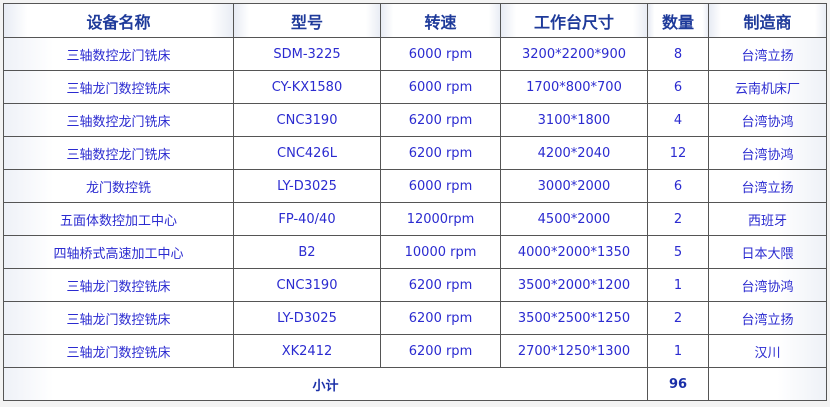 The height and width of the screenshot is (407, 830). I want to click on cell-quantity: 8, so click(678, 54).